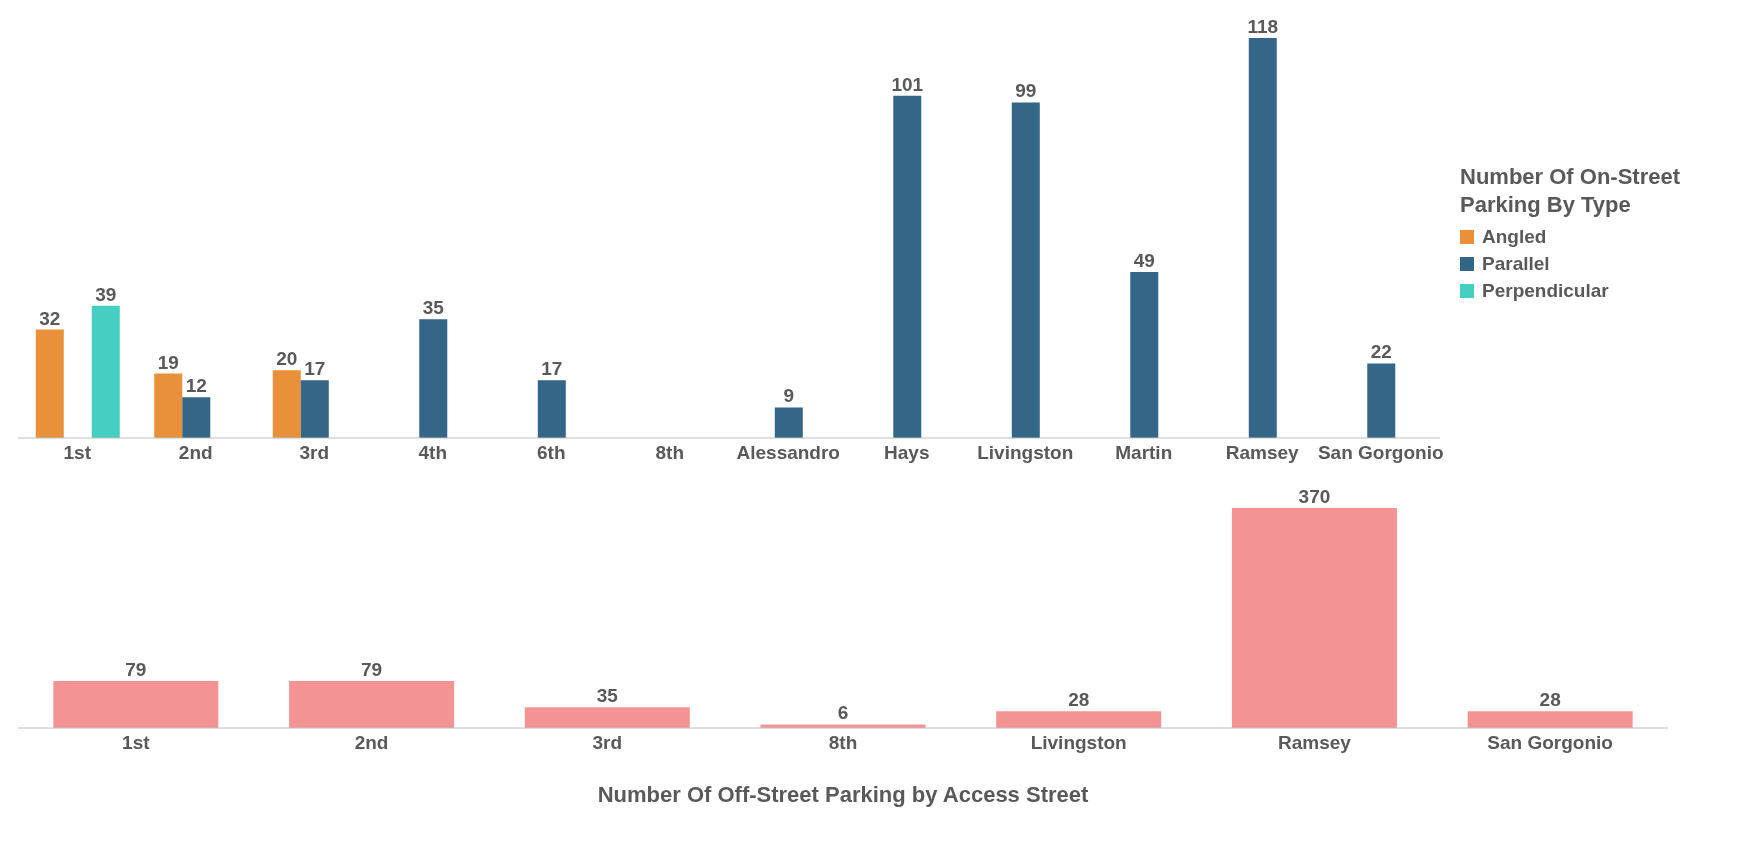 Image resolution: width=1748 pixels, height=845 pixels. I want to click on legend-label: Perpendicular, so click(1545, 291).